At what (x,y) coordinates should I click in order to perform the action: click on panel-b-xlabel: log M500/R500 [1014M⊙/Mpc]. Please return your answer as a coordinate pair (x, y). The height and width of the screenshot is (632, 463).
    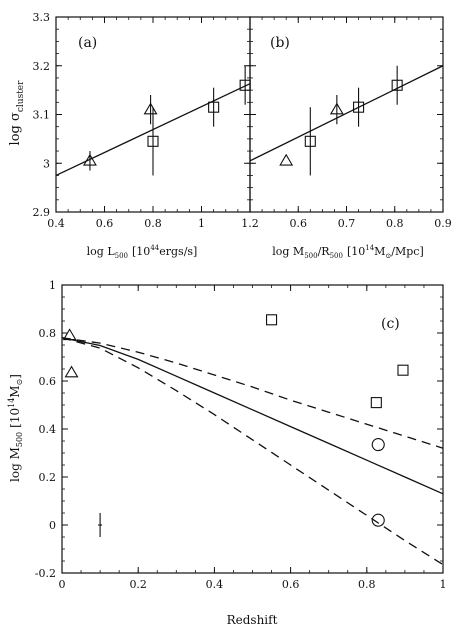
    Looking at the image, I should click on (348, 252).